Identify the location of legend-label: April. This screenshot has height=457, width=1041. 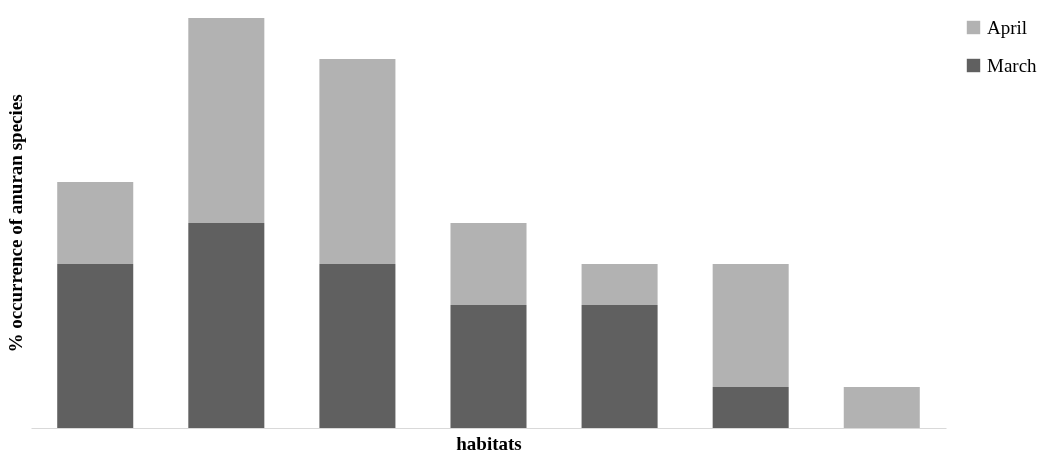
(1007, 27).